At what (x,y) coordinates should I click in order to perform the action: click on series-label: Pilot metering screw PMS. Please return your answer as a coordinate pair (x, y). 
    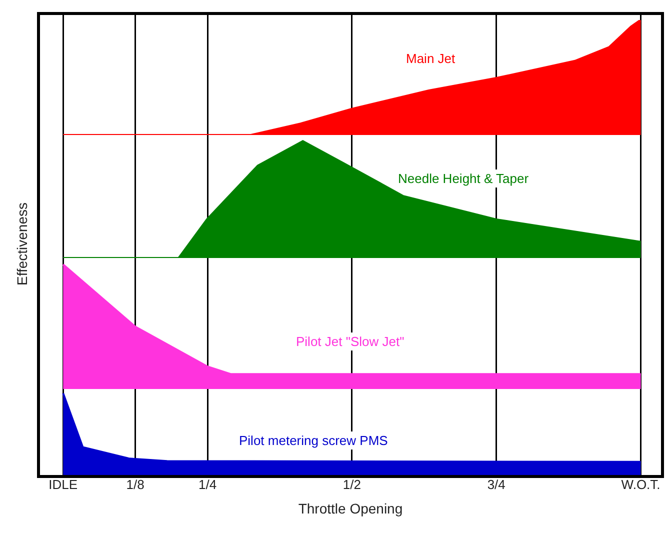
    Looking at the image, I should click on (313, 440).